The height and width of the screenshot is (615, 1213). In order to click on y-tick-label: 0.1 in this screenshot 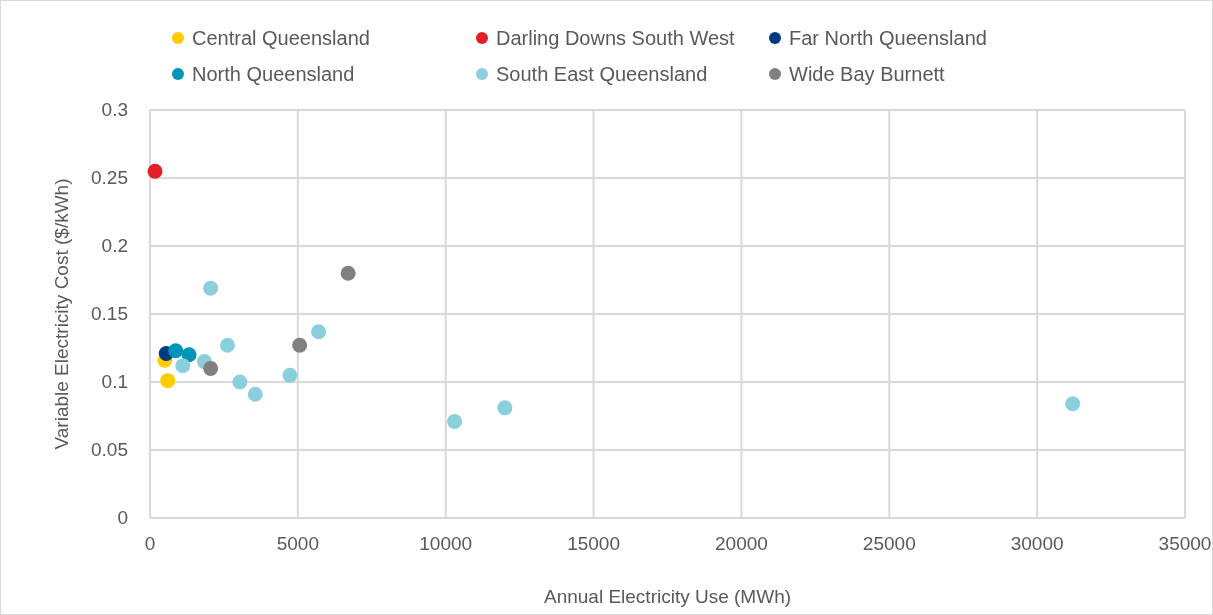, I will do `click(114, 381)`.